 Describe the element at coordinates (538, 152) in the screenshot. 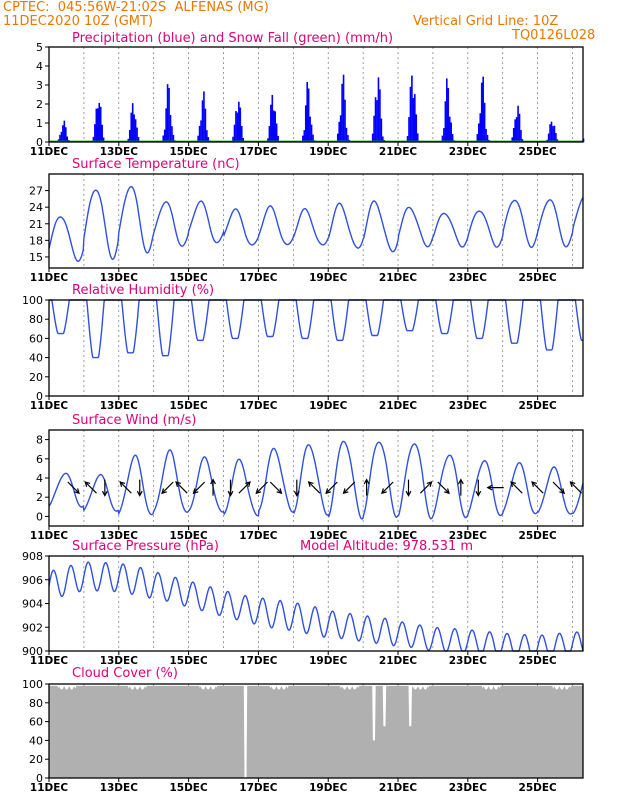

I see `x-tick-label: 25DEC` at that location.